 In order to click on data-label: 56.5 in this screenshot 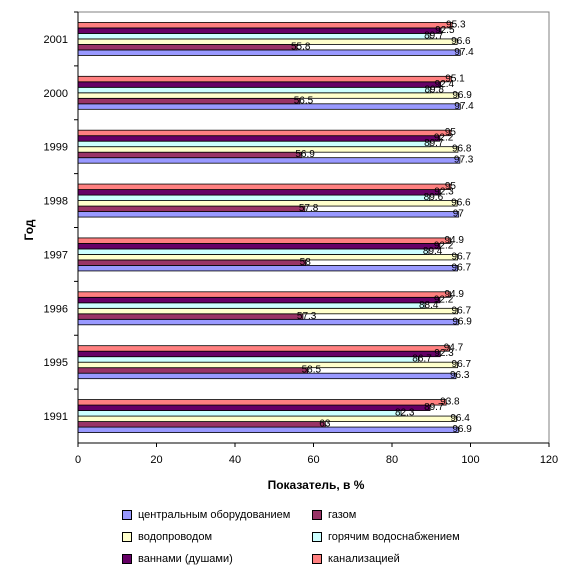, I will do `click(304, 100)`.